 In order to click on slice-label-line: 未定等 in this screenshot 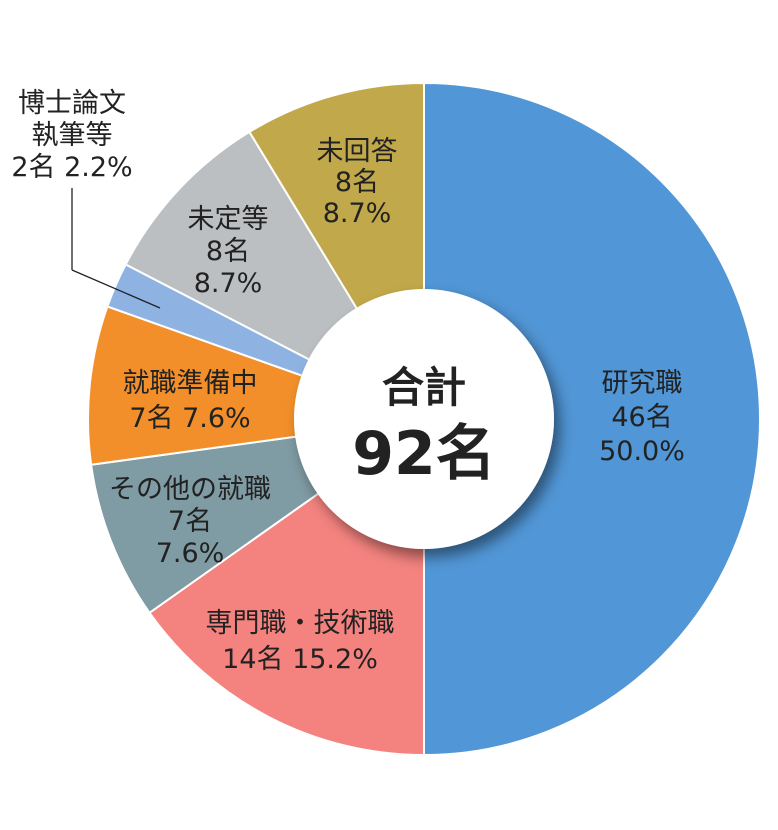, I will do `click(228, 219)`.